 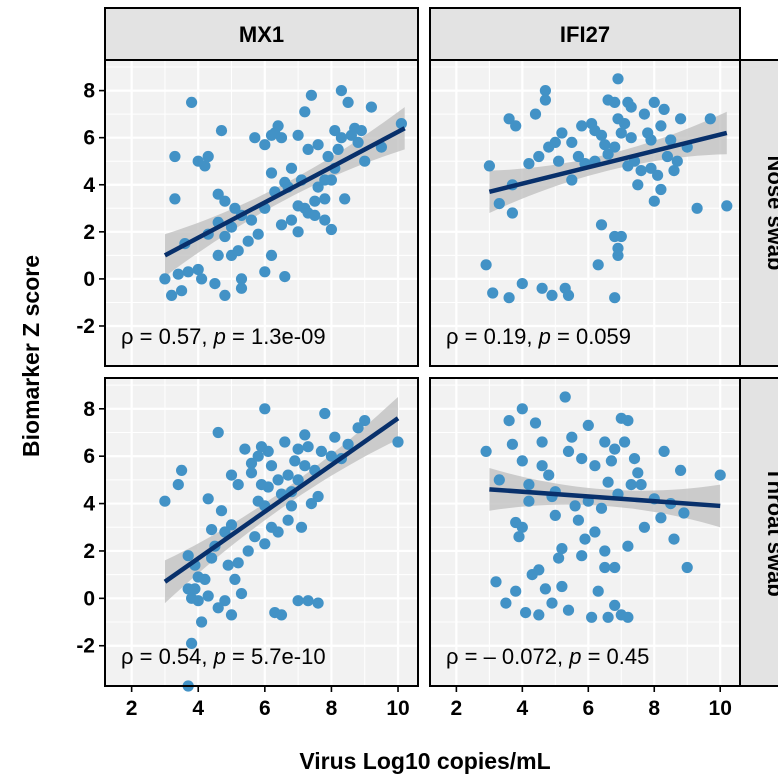 I want to click on x-axis-col-2: 2 4 6 8 10, so click(x=591, y=703).